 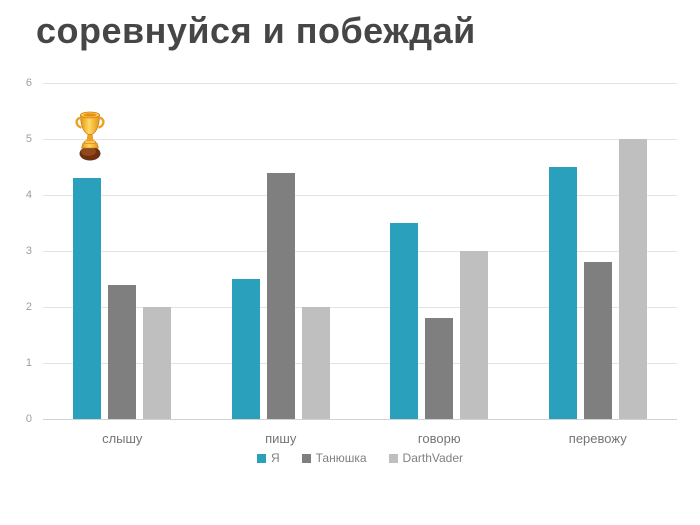 I want to click on bar-Танюшка-слышу, so click(x=122, y=351).